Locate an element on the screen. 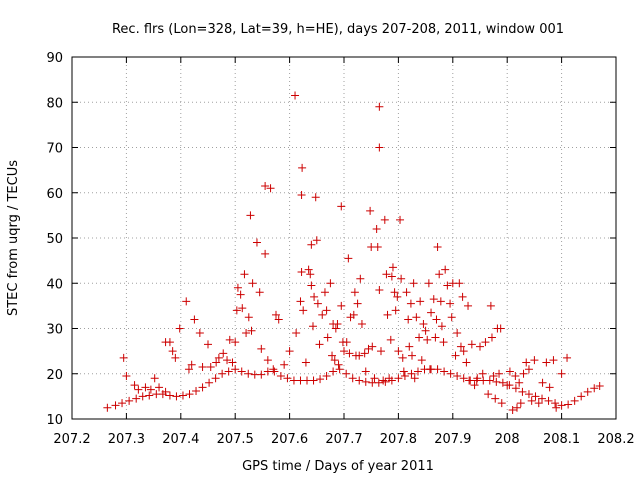 The height and width of the screenshot is (480, 640). x-tick-label: 207.9 is located at coordinates (452, 439).